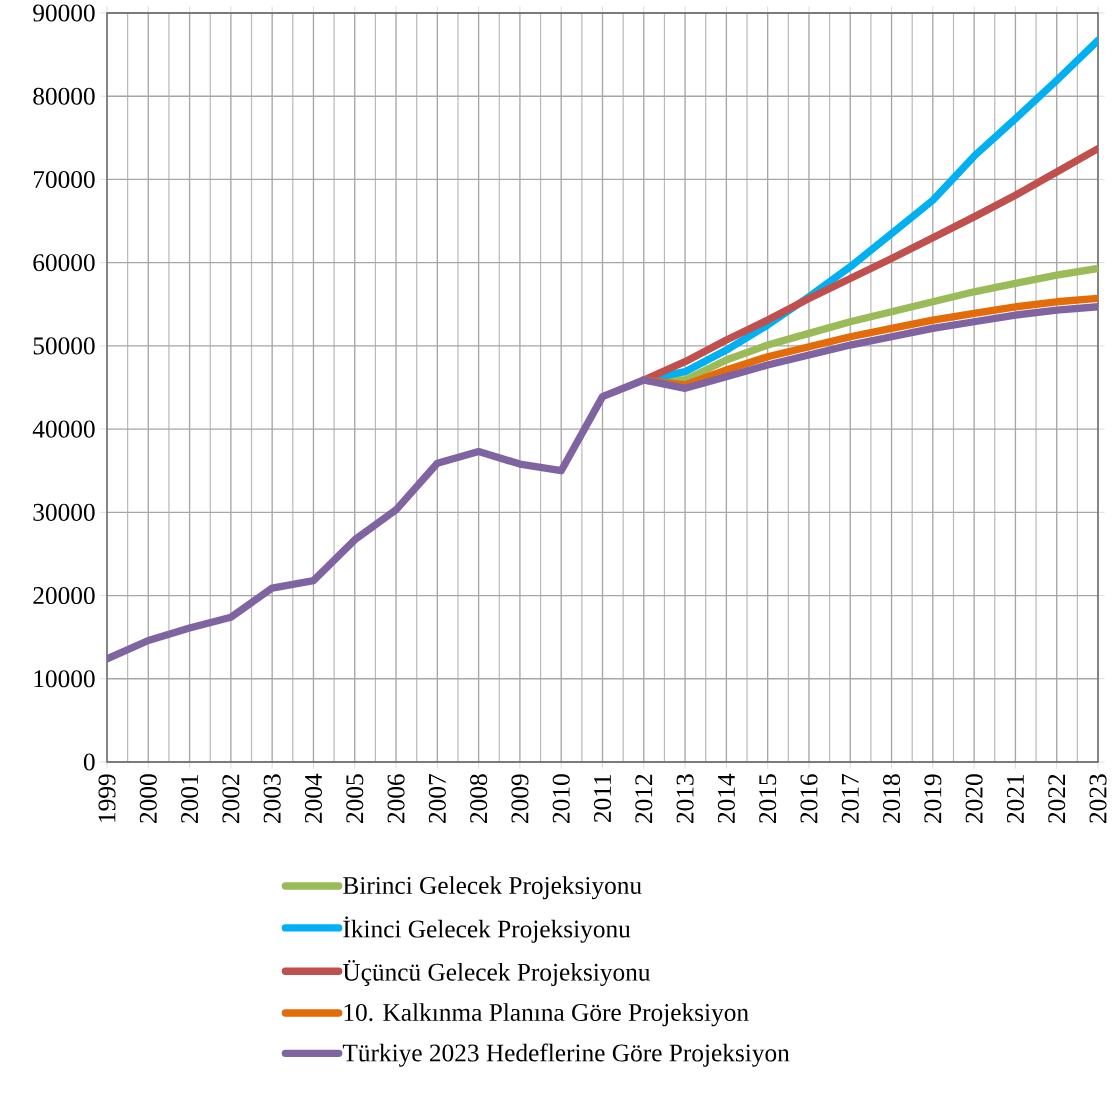 This screenshot has width=1115, height=1094. What do you see at coordinates (561, 798) in the screenshot?
I see `x-tick-label: 2010` at bounding box center [561, 798].